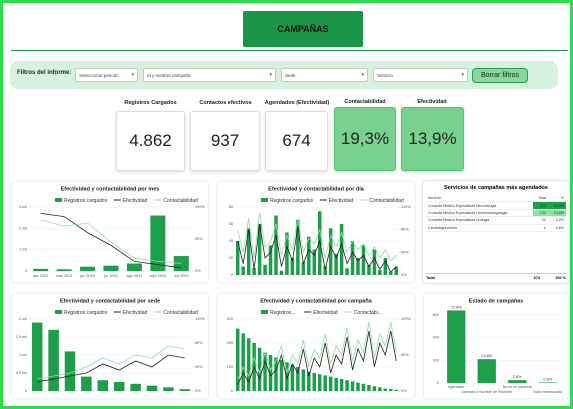 The height and width of the screenshot is (409, 573). I want to click on chart-title: Efectividad y contactabilidad por sede, so click(110, 301).